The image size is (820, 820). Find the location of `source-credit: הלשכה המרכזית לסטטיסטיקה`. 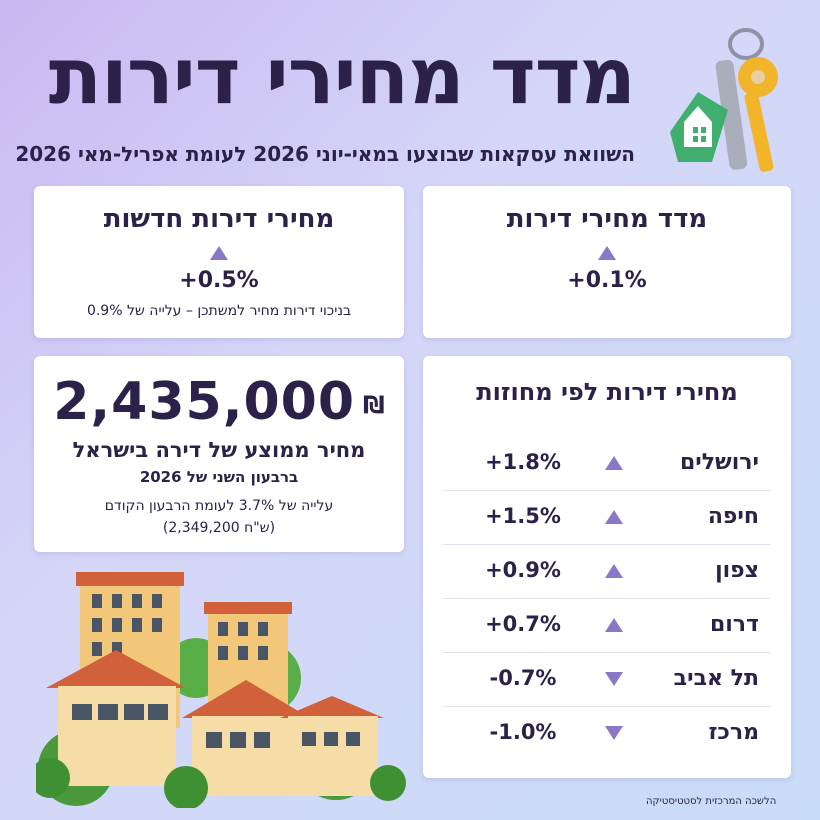

source-credit: הלשכה המרכזית לסטטיסטיקה is located at coordinates (711, 801).